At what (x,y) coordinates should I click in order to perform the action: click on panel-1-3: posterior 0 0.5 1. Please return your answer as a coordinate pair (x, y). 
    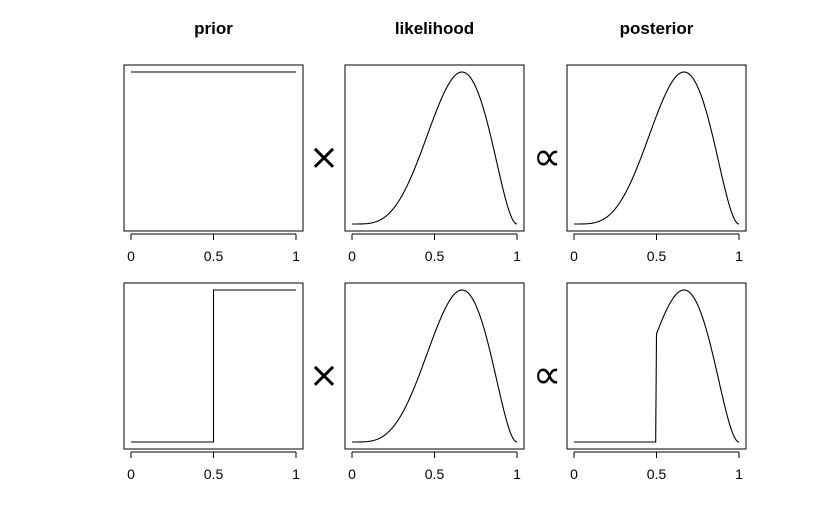
    Looking at the image, I should click on (656, 141).